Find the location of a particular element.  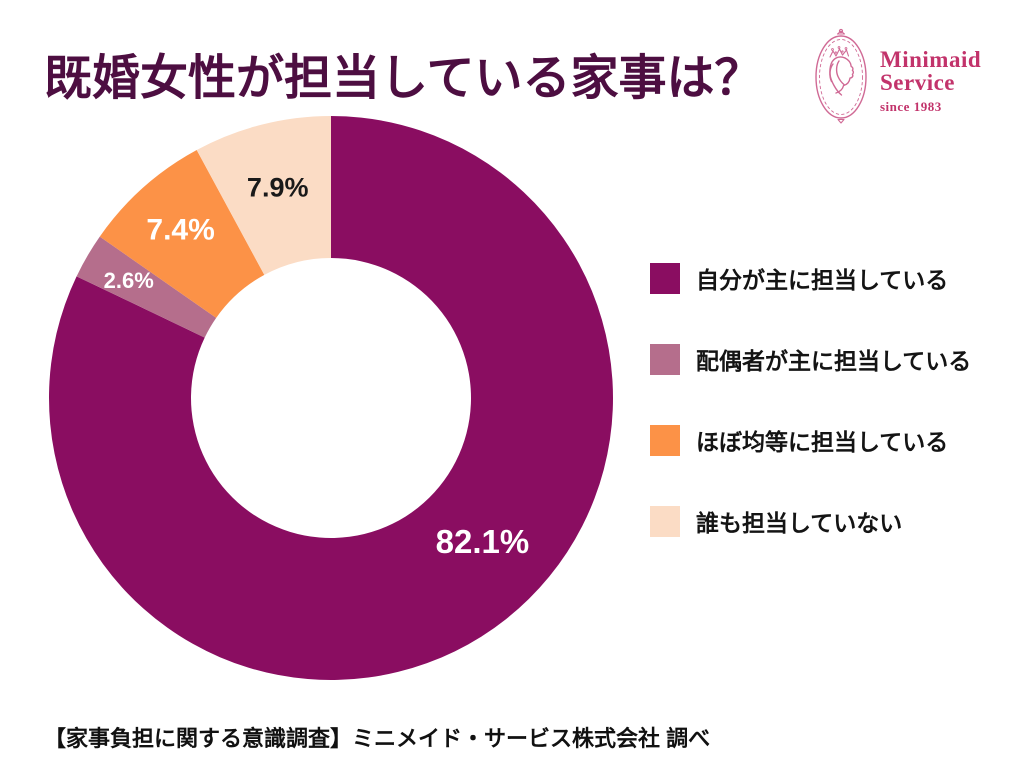

pie-slice-label-1: 2.6% is located at coordinates (129, 280).